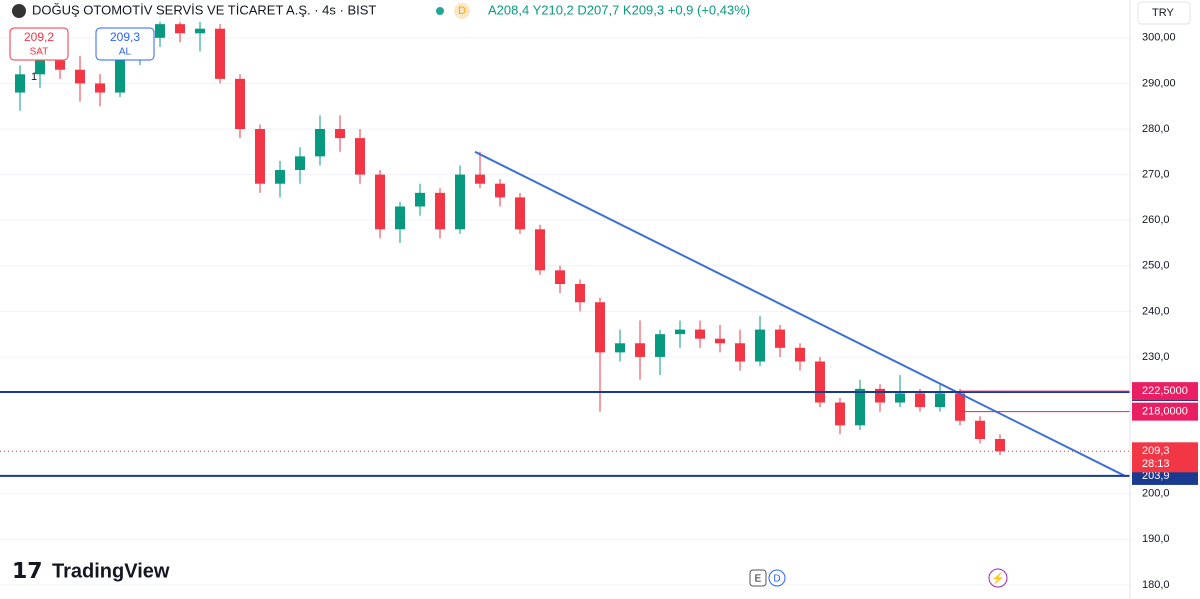 The width and height of the screenshot is (1200, 599). What do you see at coordinates (1156, 585) in the screenshot?
I see `y-tick-label: 180,0` at bounding box center [1156, 585].